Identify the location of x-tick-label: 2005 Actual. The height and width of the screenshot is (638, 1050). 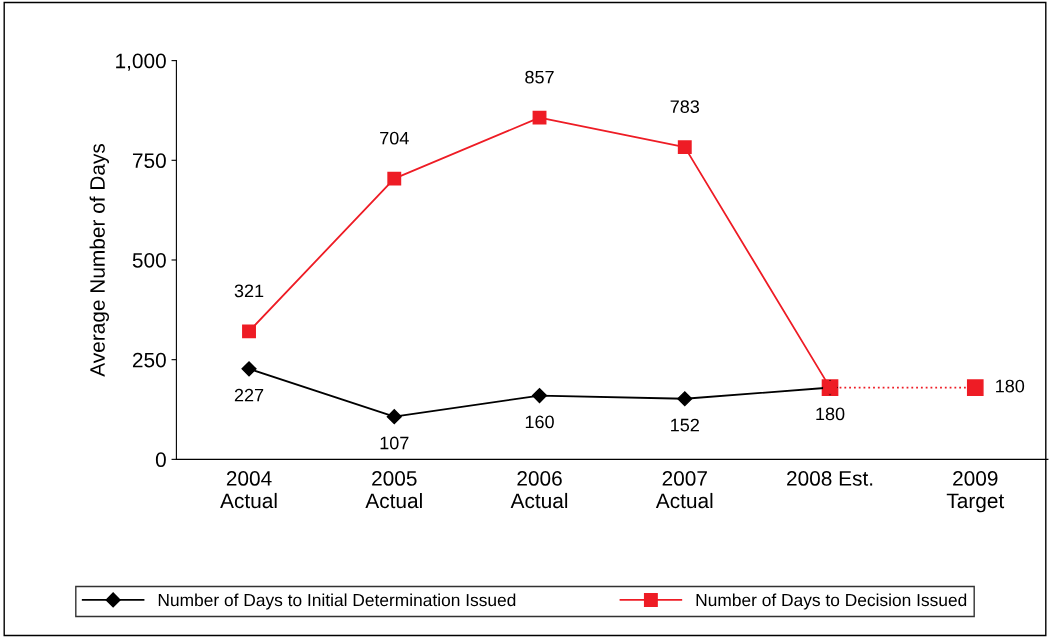
(393, 490).